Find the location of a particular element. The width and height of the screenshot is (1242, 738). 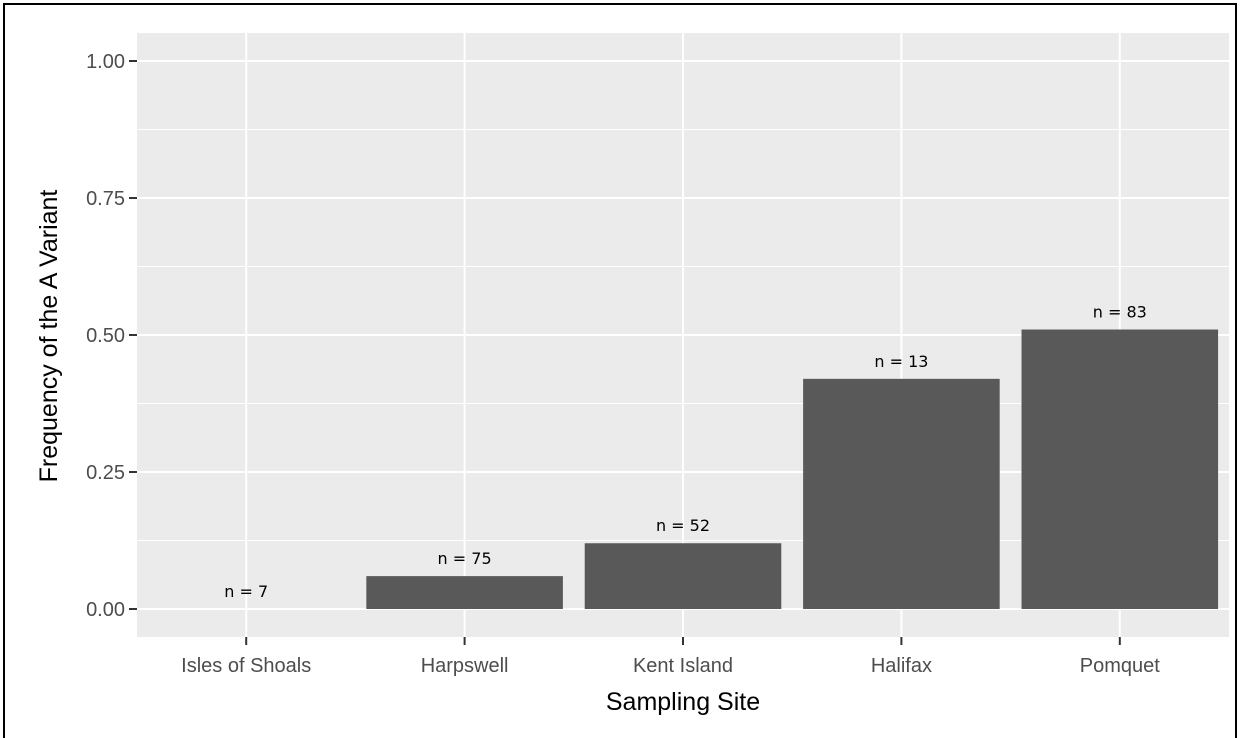

y-tick-label: 0.50 is located at coordinates (105, 336).